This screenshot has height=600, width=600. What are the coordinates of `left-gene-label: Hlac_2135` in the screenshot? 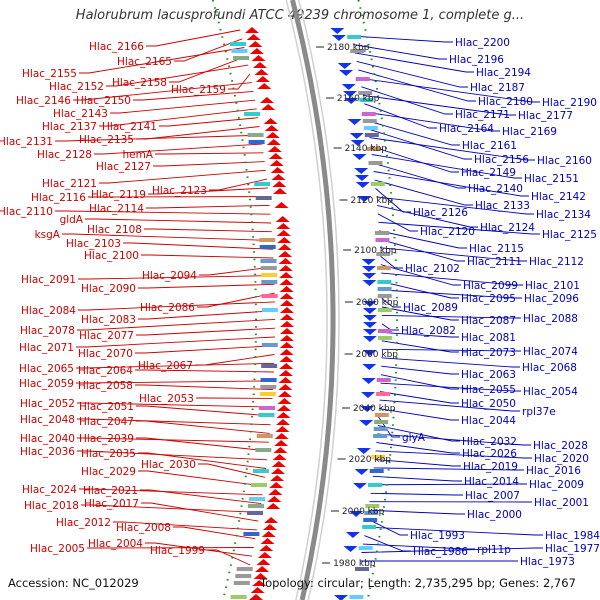 It's located at (106, 140).